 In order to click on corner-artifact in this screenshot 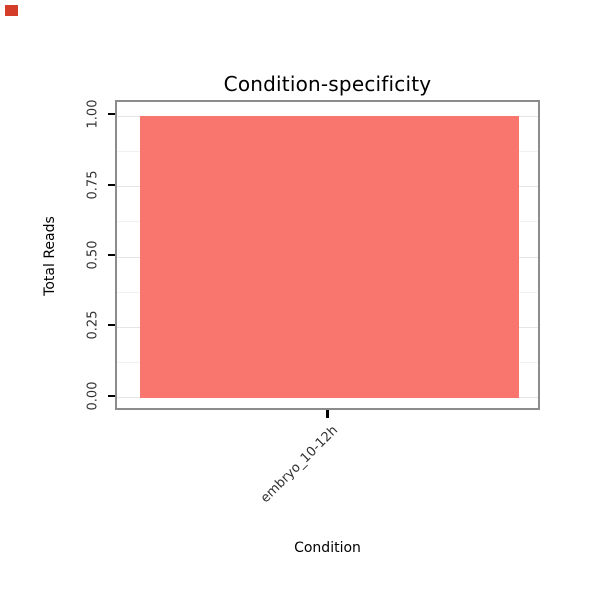, I will do `click(11, 10)`.